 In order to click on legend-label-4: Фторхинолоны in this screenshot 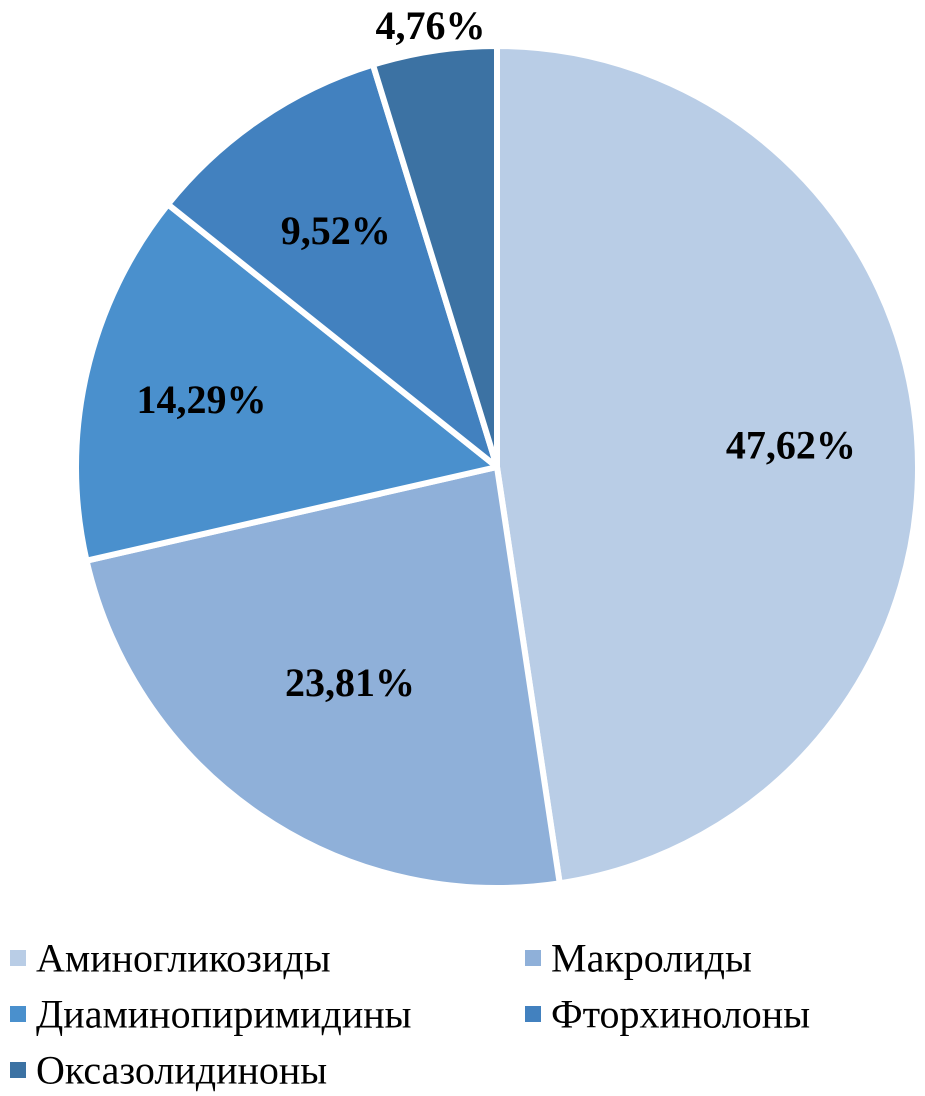, I will do `click(680, 1014)`.